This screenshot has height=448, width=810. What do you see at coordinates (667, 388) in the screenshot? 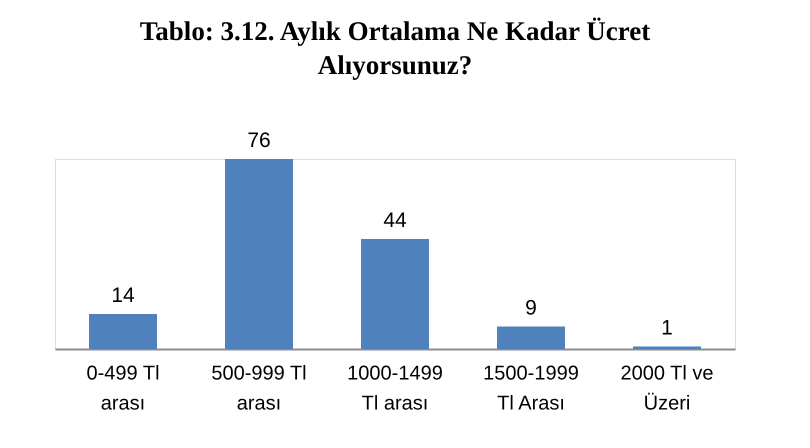
I see `x-tick-label: 2000 Tl ve Üzeri` at bounding box center [667, 388].